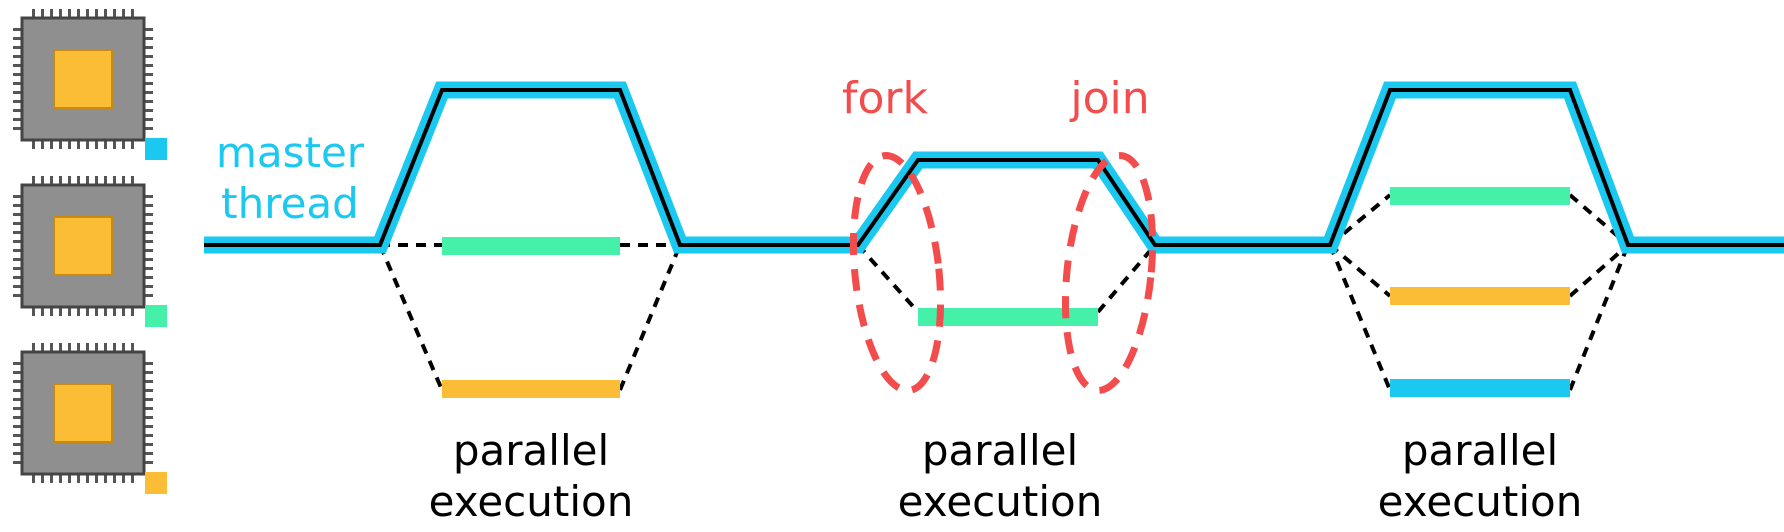 This screenshot has height=532, width=1784. What do you see at coordinates (1109, 273) in the screenshot?
I see `join-ellipse` at bounding box center [1109, 273].